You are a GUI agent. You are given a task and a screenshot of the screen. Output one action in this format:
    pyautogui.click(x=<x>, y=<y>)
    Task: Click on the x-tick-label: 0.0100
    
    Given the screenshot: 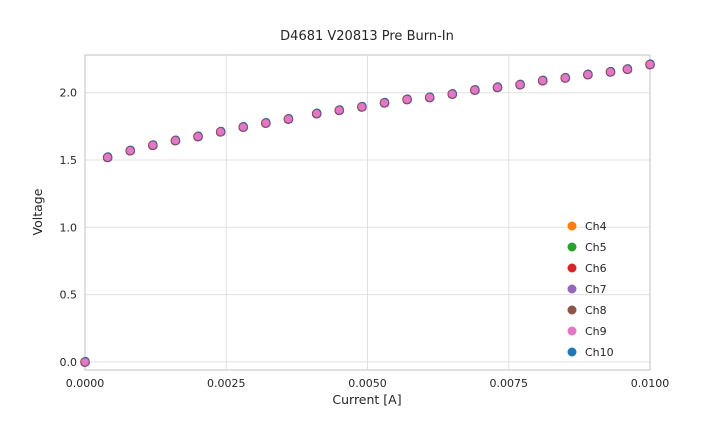 What is the action you would take?
    pyautogui.click(x=650, y=383)
    